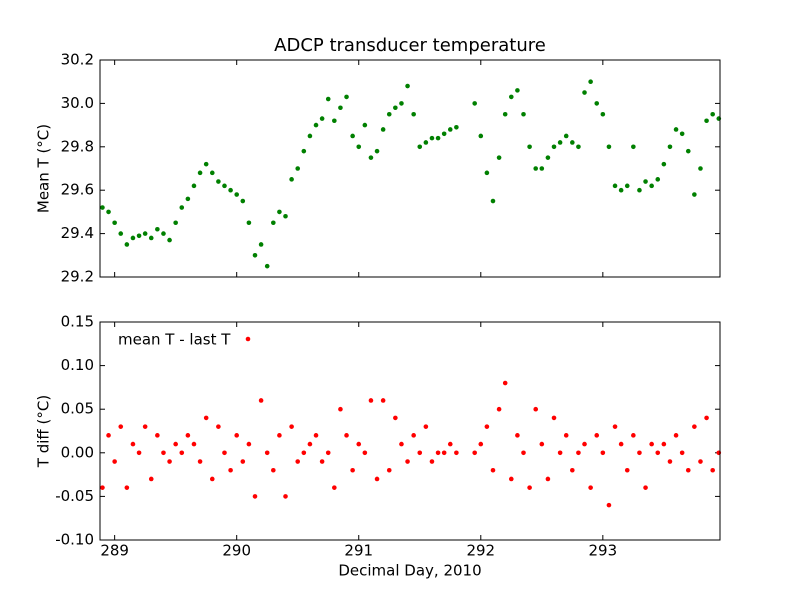 This screenshot has height=600, width=800. I want to click on x-tick-label: 293, so click(603, 551).